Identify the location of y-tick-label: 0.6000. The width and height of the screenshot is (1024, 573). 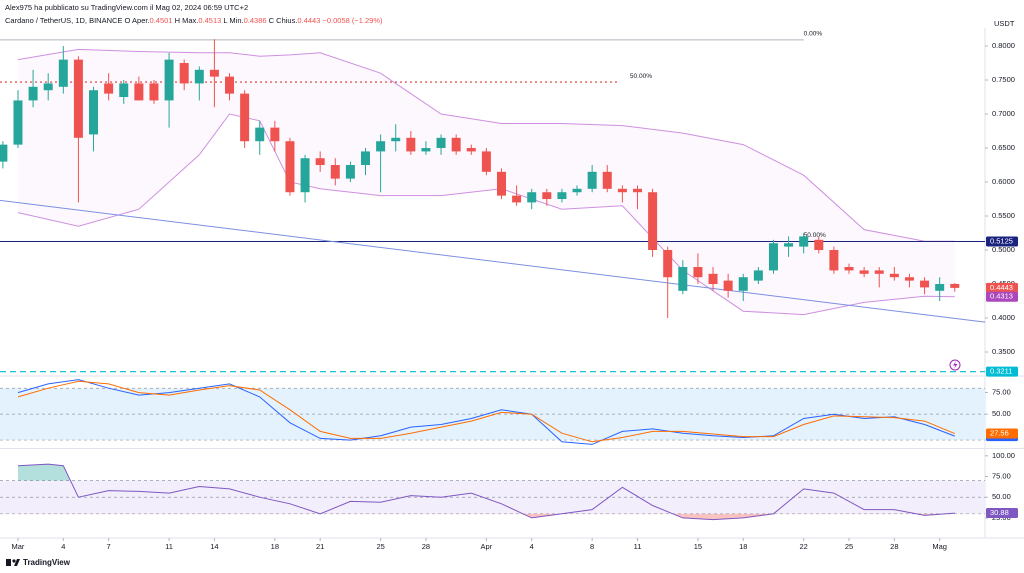
(1003, 181).